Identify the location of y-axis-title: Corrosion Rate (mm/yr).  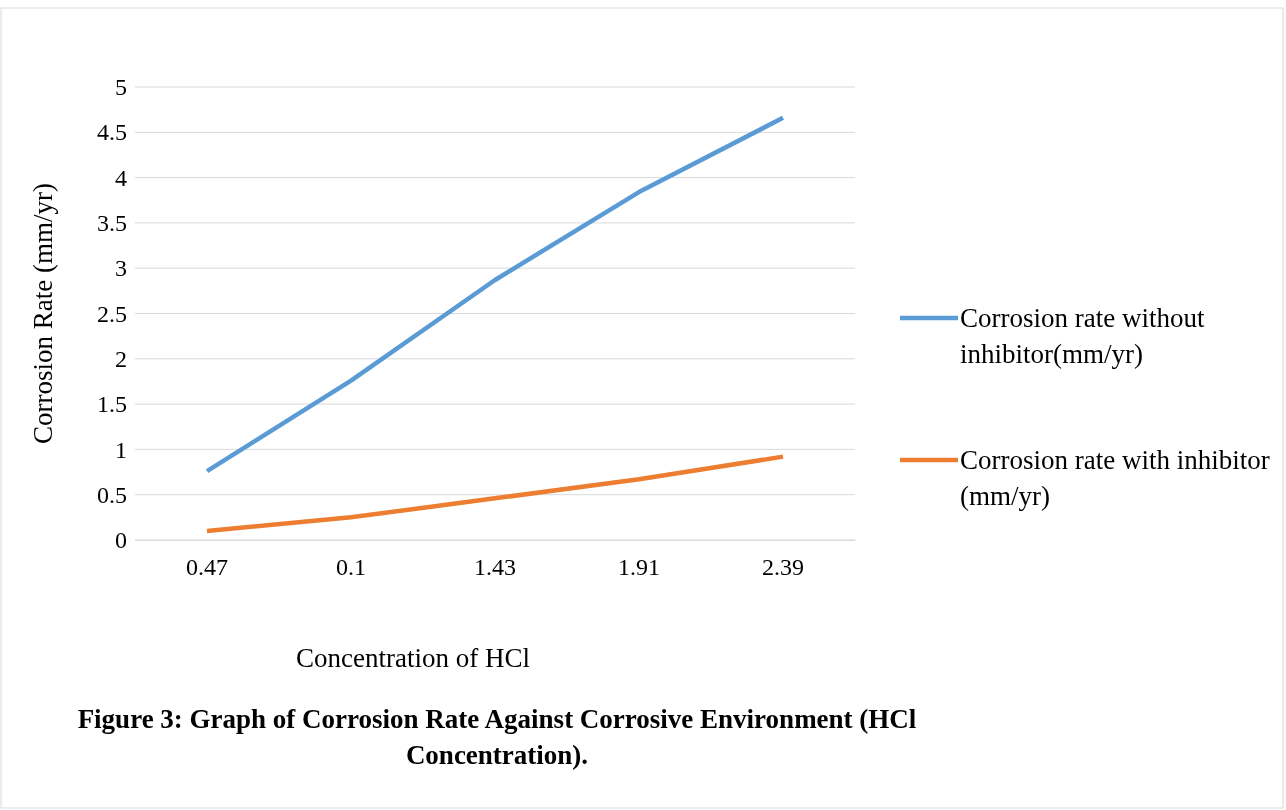
(43, 313).